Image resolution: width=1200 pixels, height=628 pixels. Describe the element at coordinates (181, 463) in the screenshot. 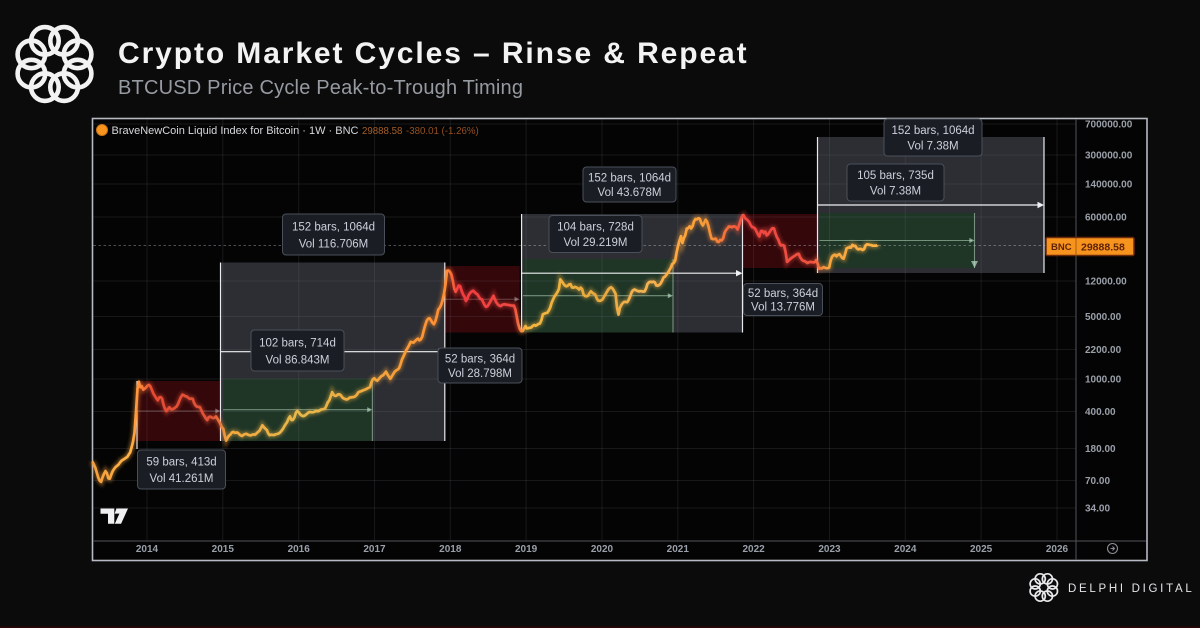

I see `svg-text: 59 bars, 413d` at that location.